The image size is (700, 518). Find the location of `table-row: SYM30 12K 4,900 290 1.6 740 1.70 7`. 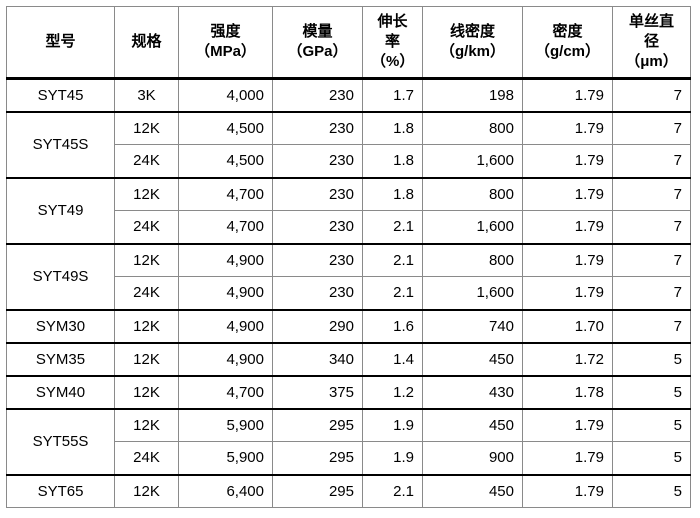

table-row: SYM30 12K 4,900 290 1.6 740 1.70 7 is located at coordinates (348, 325).